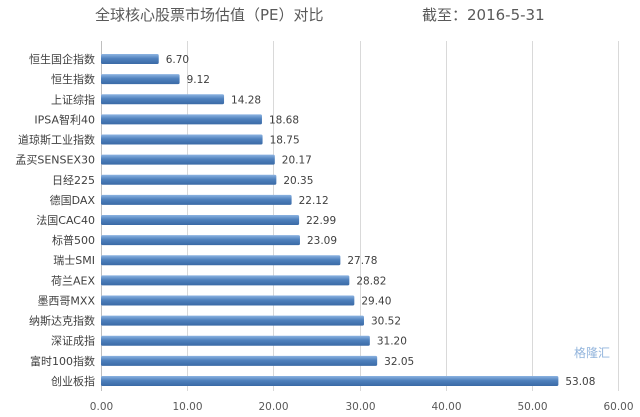  Describe the element at coordinates (362, 261) in the screenshot. I see `value-label: 27.78` at that location.